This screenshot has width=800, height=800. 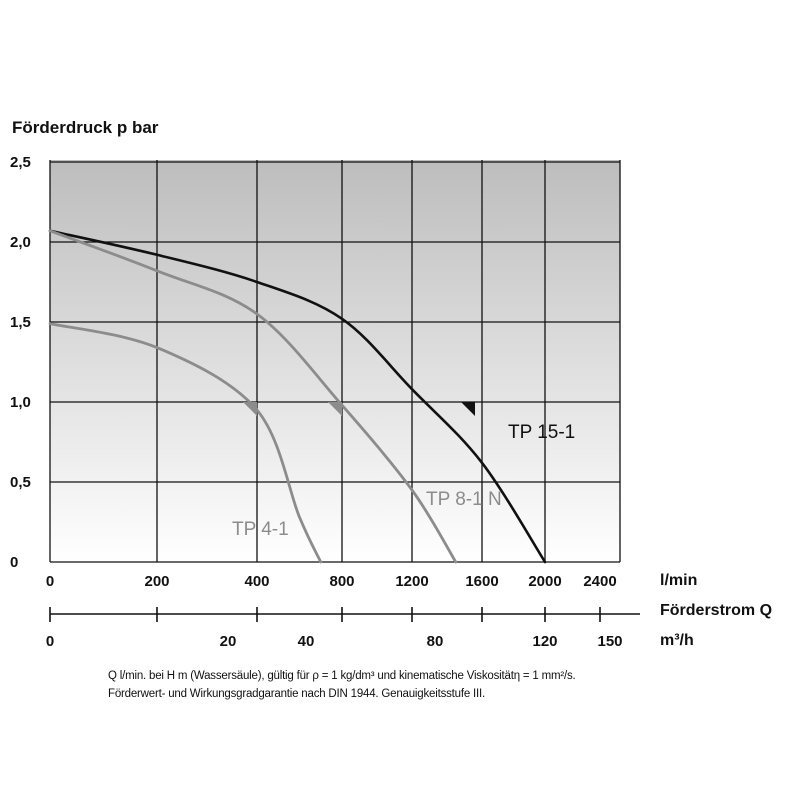 What do you see at coordinates (20, 322) in the screenshot?
I see `y-tick-label: 1,5` at bounding box center [20, 322].